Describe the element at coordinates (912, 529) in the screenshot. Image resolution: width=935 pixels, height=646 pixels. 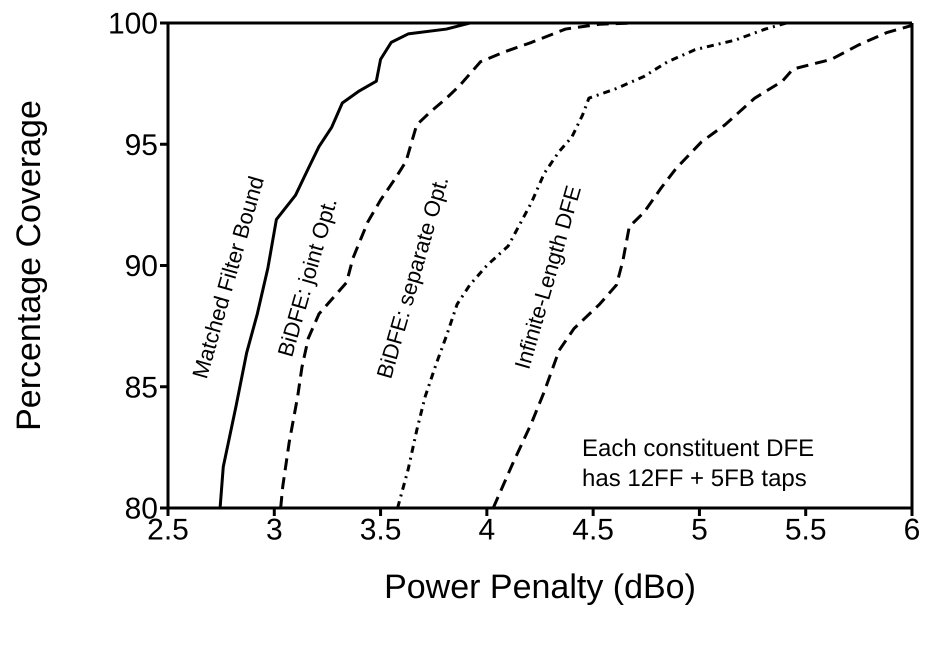
I see `x-tick-label: 6` at that location.